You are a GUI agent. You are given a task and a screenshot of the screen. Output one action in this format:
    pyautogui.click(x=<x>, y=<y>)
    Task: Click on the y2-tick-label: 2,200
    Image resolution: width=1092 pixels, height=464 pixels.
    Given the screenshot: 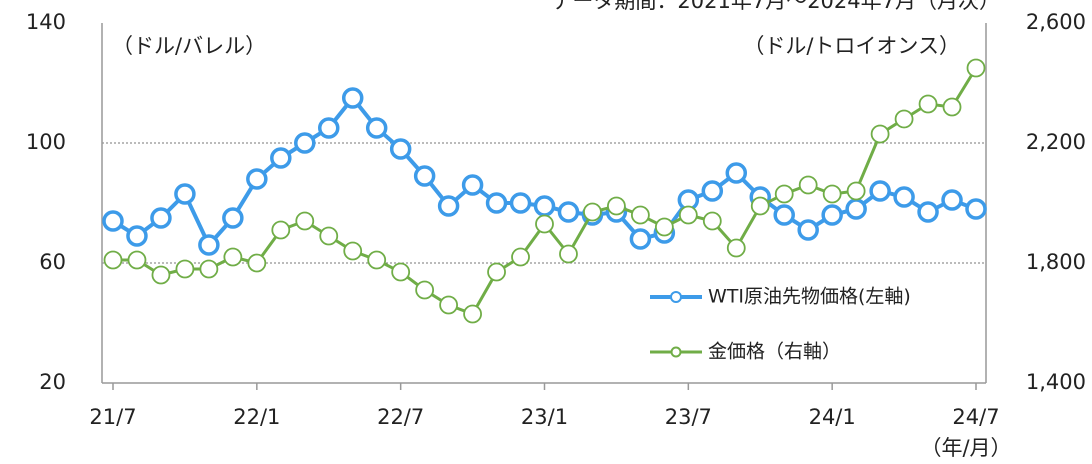 What is the action you would take?
    pyautogui.click(x=1056, y=142)
    